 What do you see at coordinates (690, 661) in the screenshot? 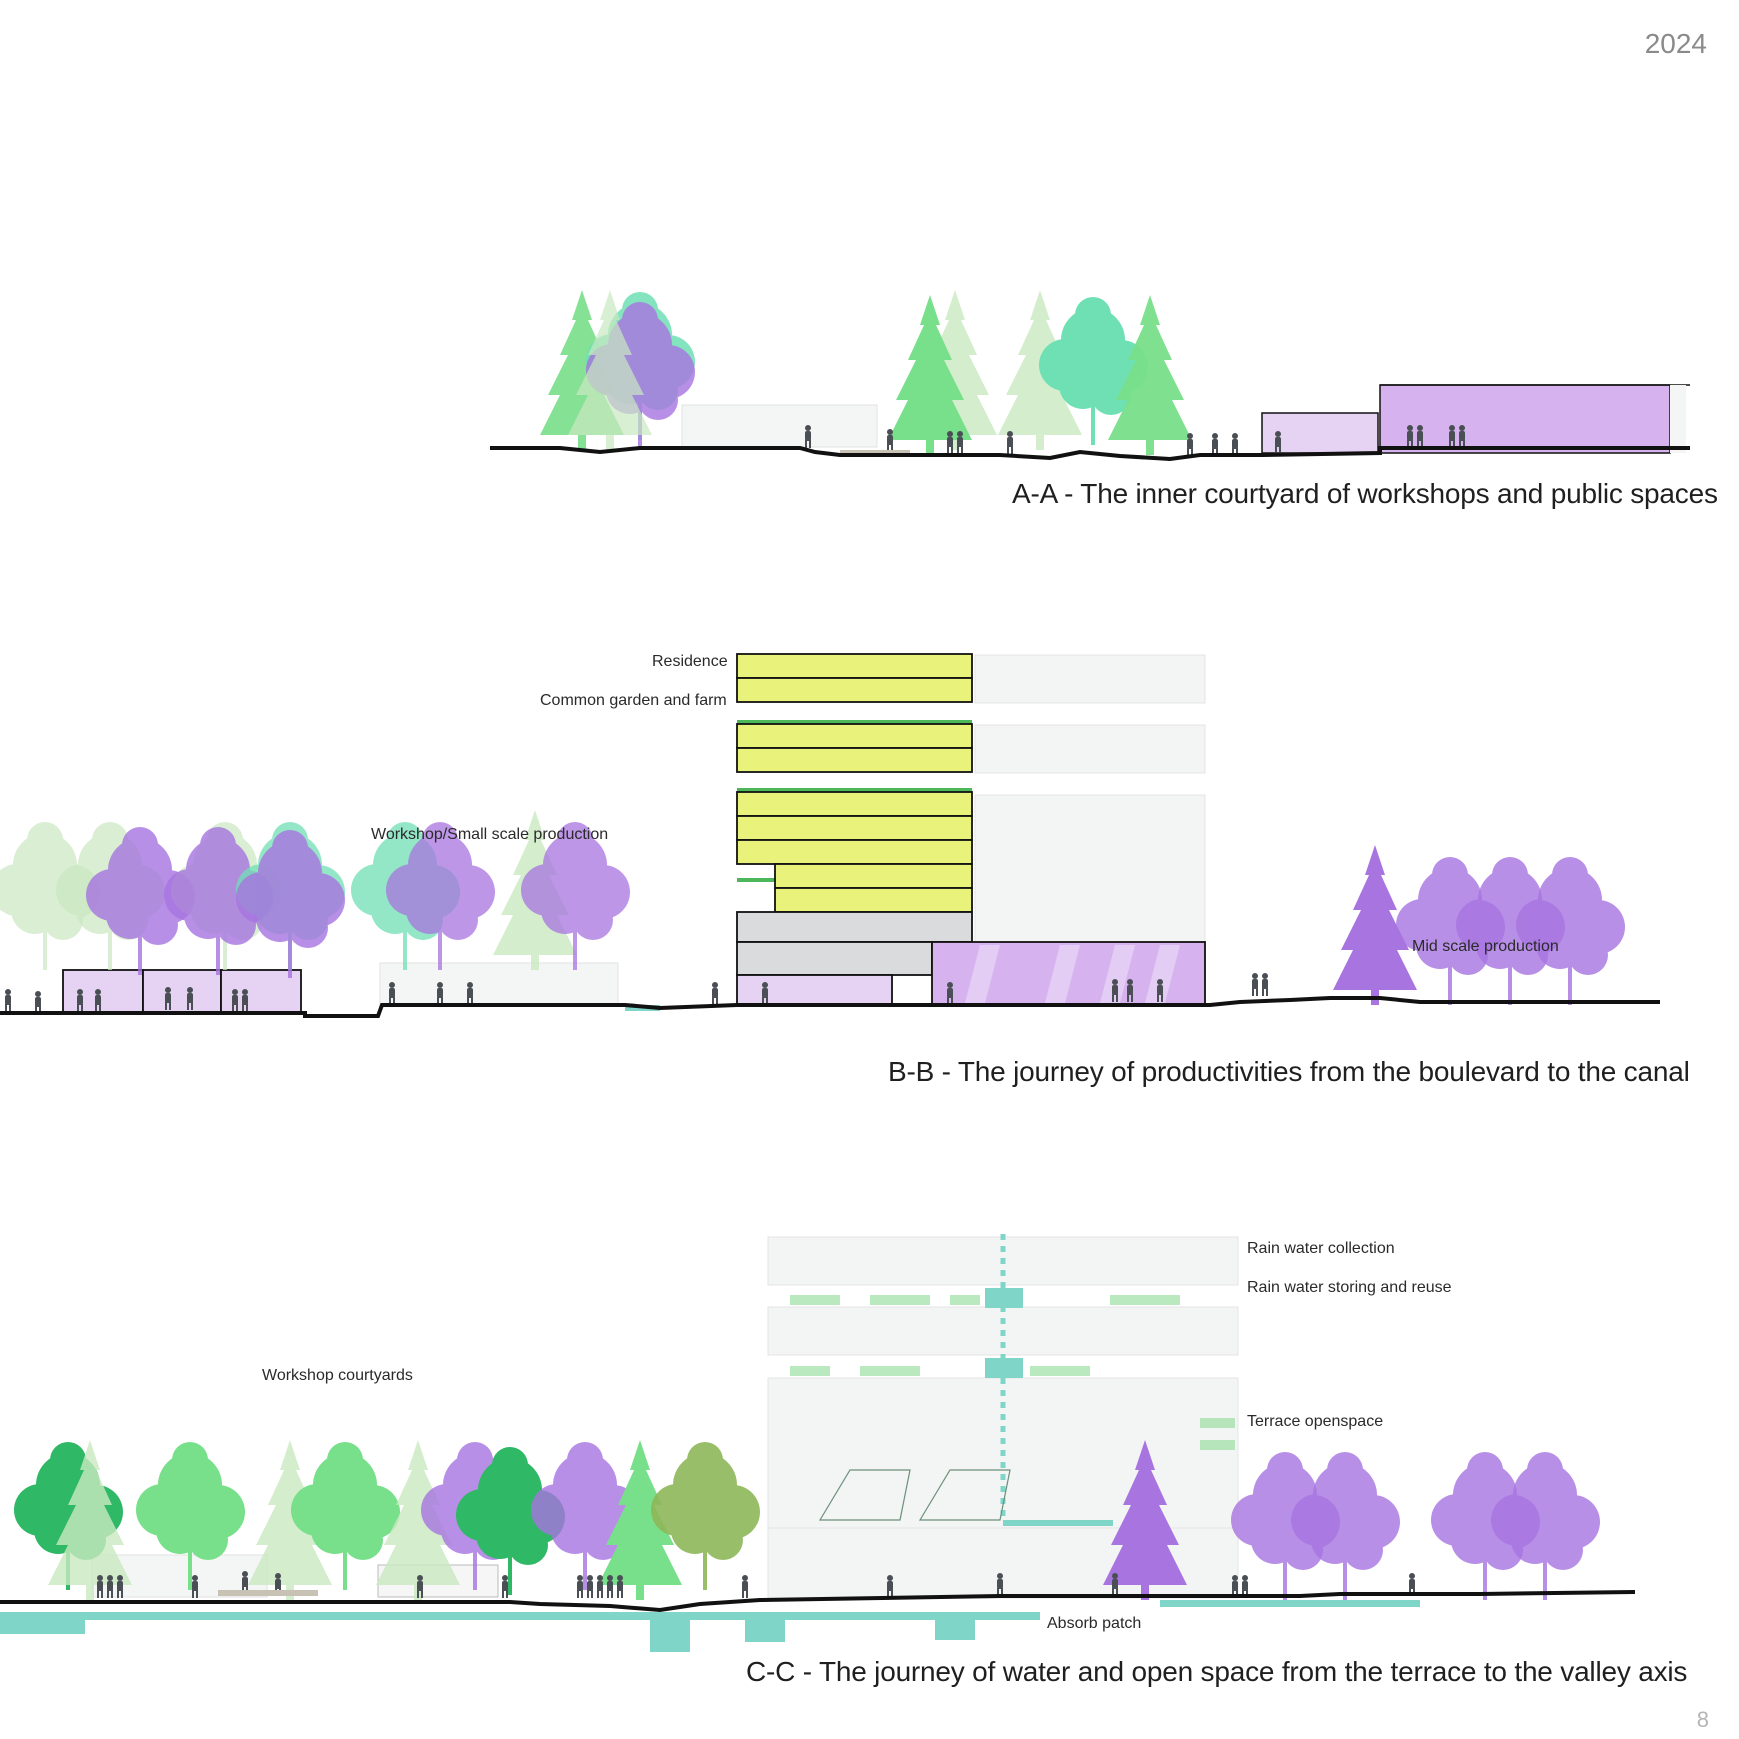
I see `label-residence: Residence` at bounding box center [690, 661].